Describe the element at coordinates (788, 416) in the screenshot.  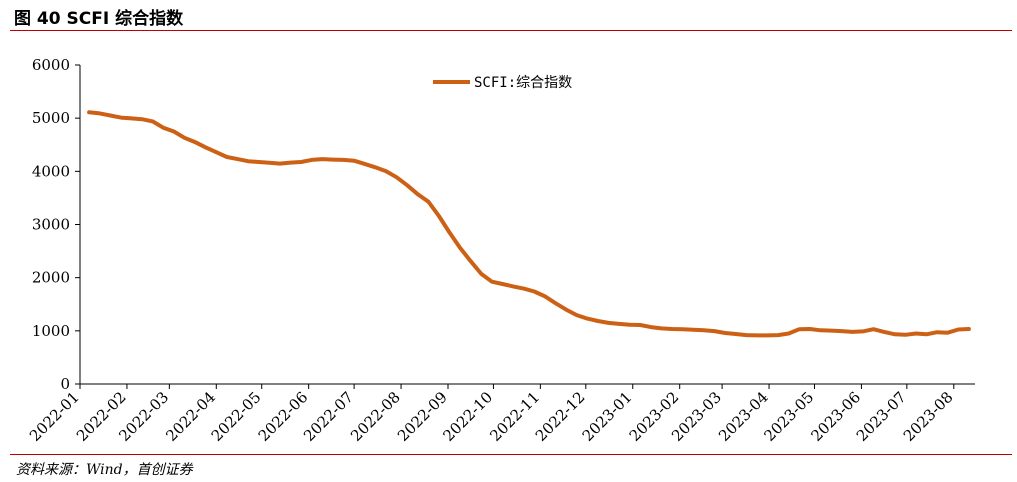
I see `x-tick-label: 2023-05` at that location.